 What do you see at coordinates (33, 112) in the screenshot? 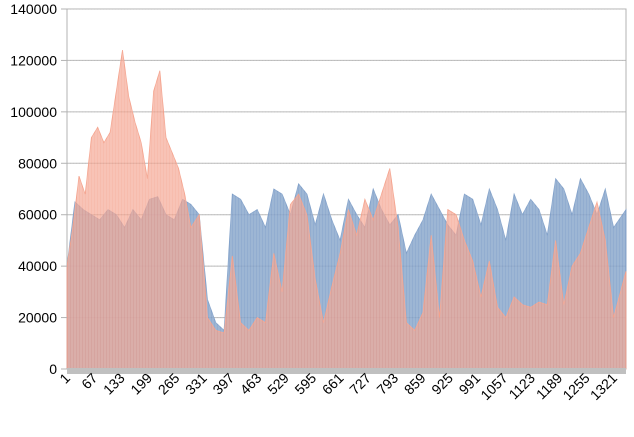
I see `y-tick-label: 100000` at bounding box center [33, 112].